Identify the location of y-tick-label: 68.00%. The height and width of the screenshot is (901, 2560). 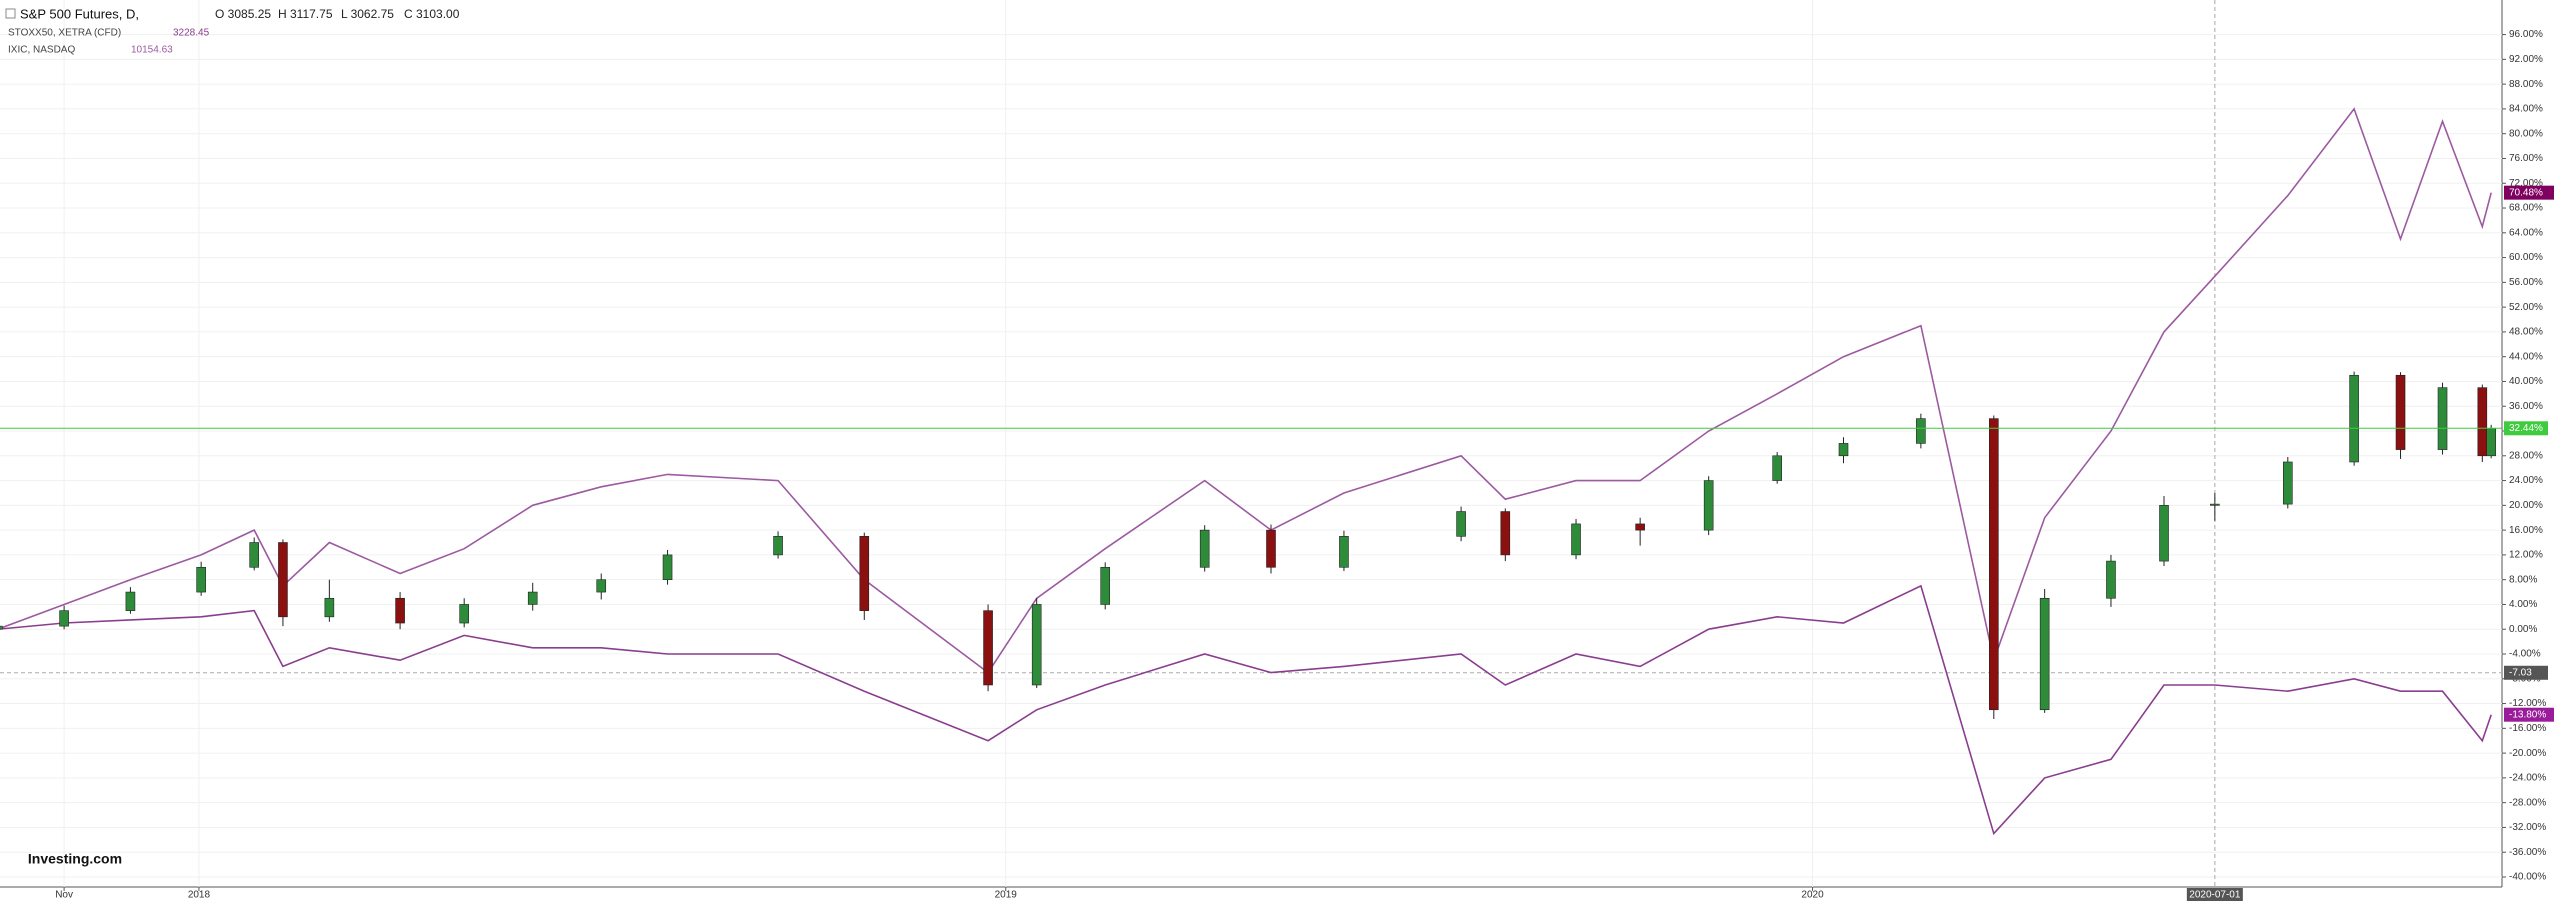
(2526, 208).